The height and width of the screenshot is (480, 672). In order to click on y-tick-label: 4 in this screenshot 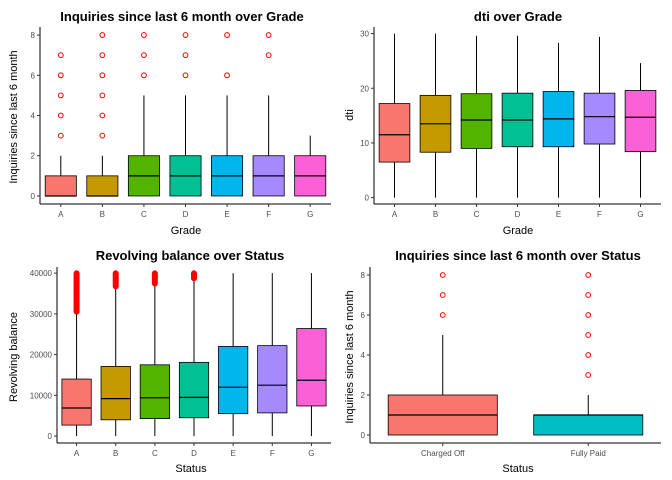, I will do `click(33, 116)`.